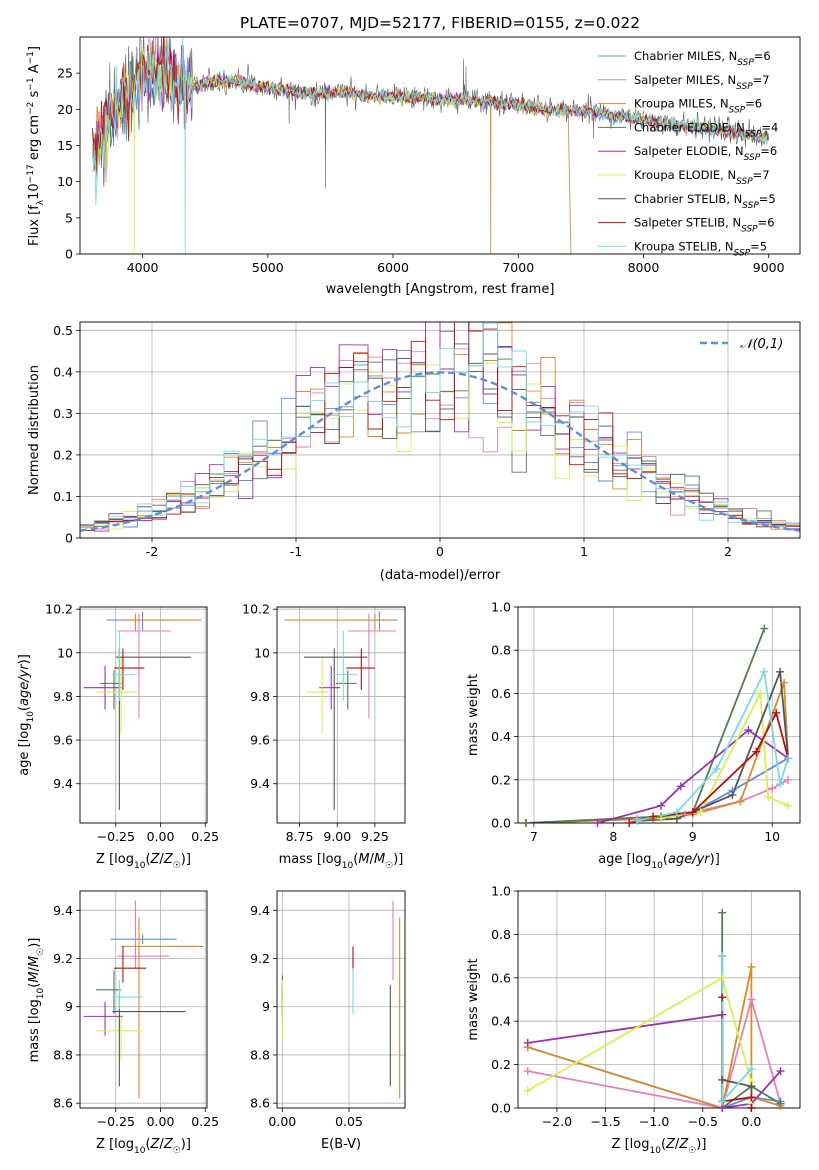  What do you see at coordinates (34, 1030) in the screenshot?
I see `mass_vs_Z-ylabel-part: mass [log` at bounding box center [34, 1030].